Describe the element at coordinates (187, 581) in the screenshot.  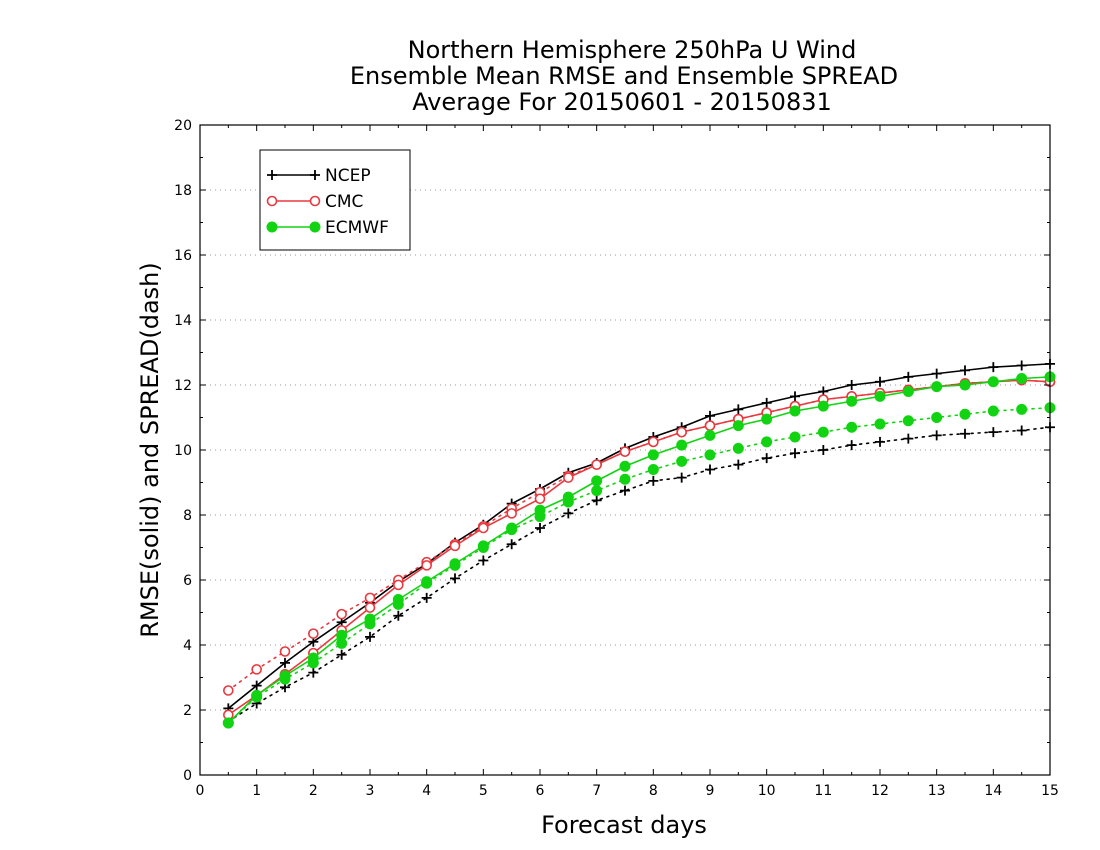
I see `y-tick-label-6: 6` at that location.